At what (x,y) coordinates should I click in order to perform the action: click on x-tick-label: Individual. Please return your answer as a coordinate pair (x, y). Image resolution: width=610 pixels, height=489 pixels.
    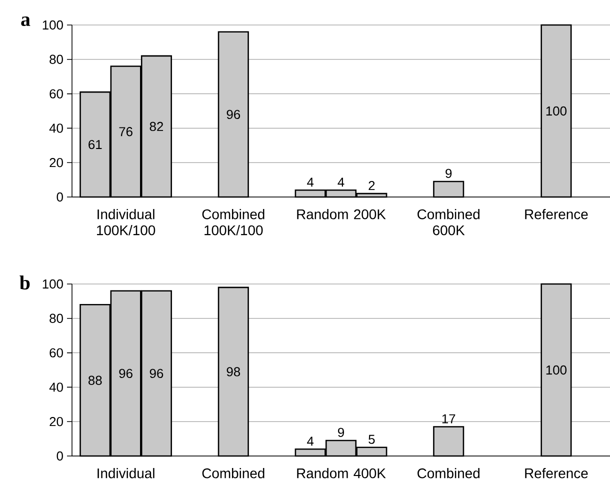
    Looking at the image, I should click on (126, 473).